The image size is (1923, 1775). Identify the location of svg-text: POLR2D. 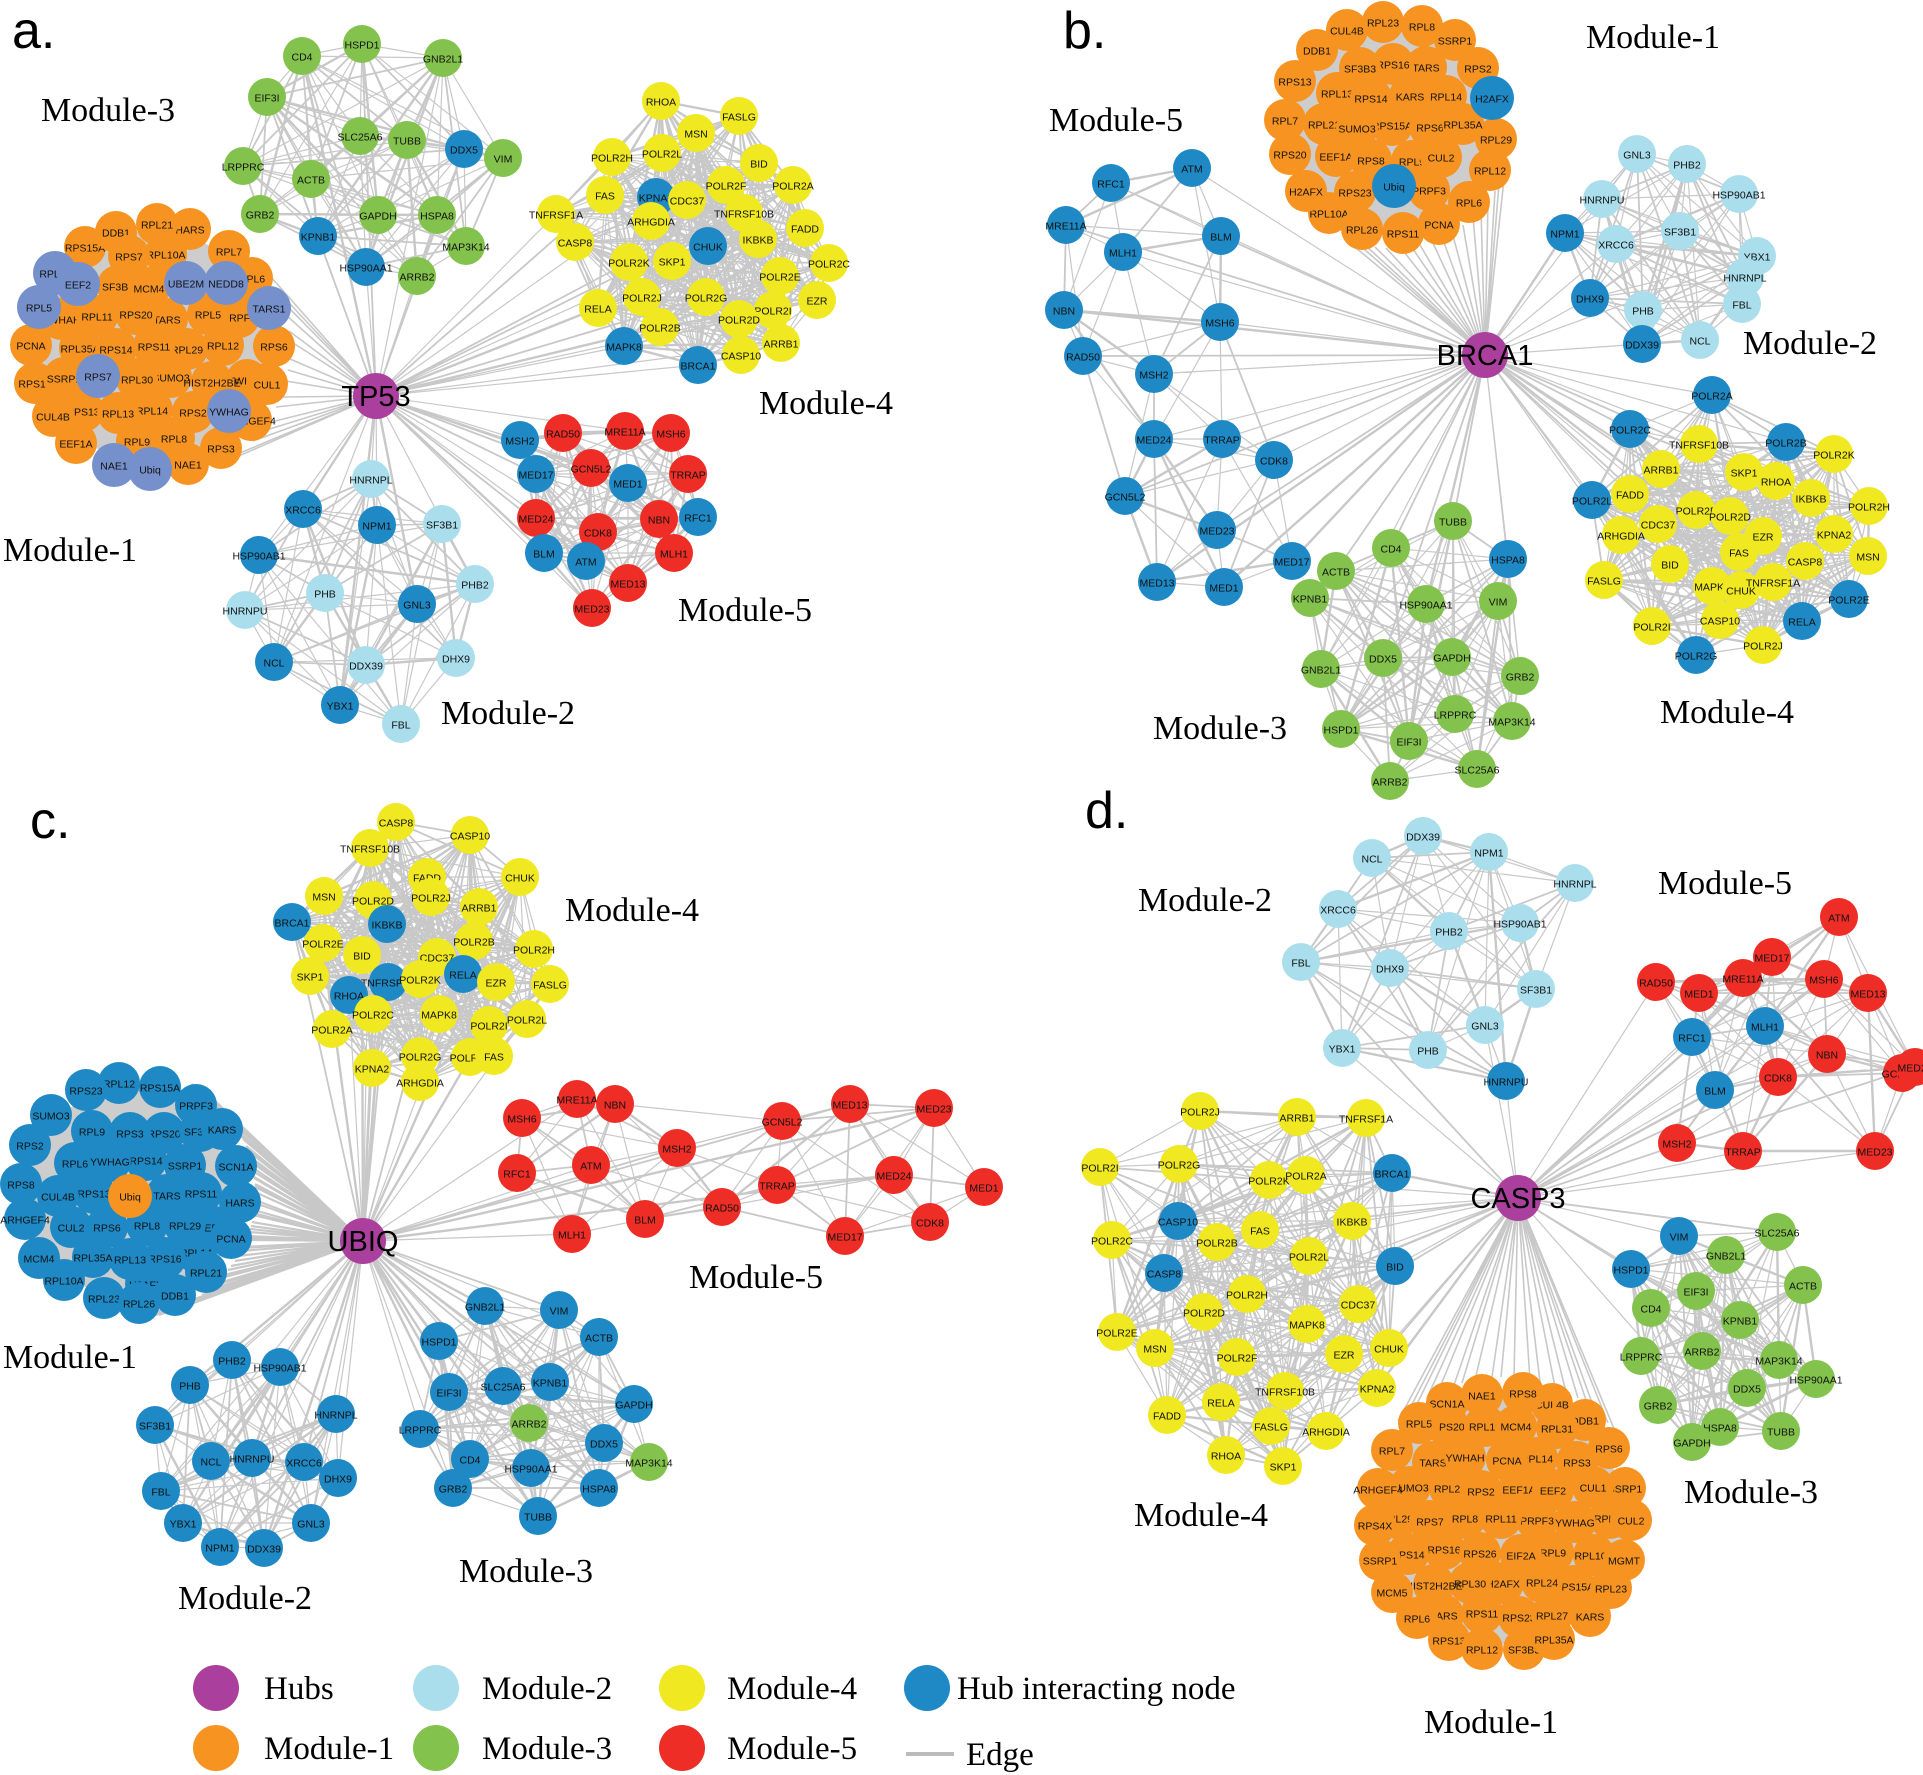
(1730, 518).